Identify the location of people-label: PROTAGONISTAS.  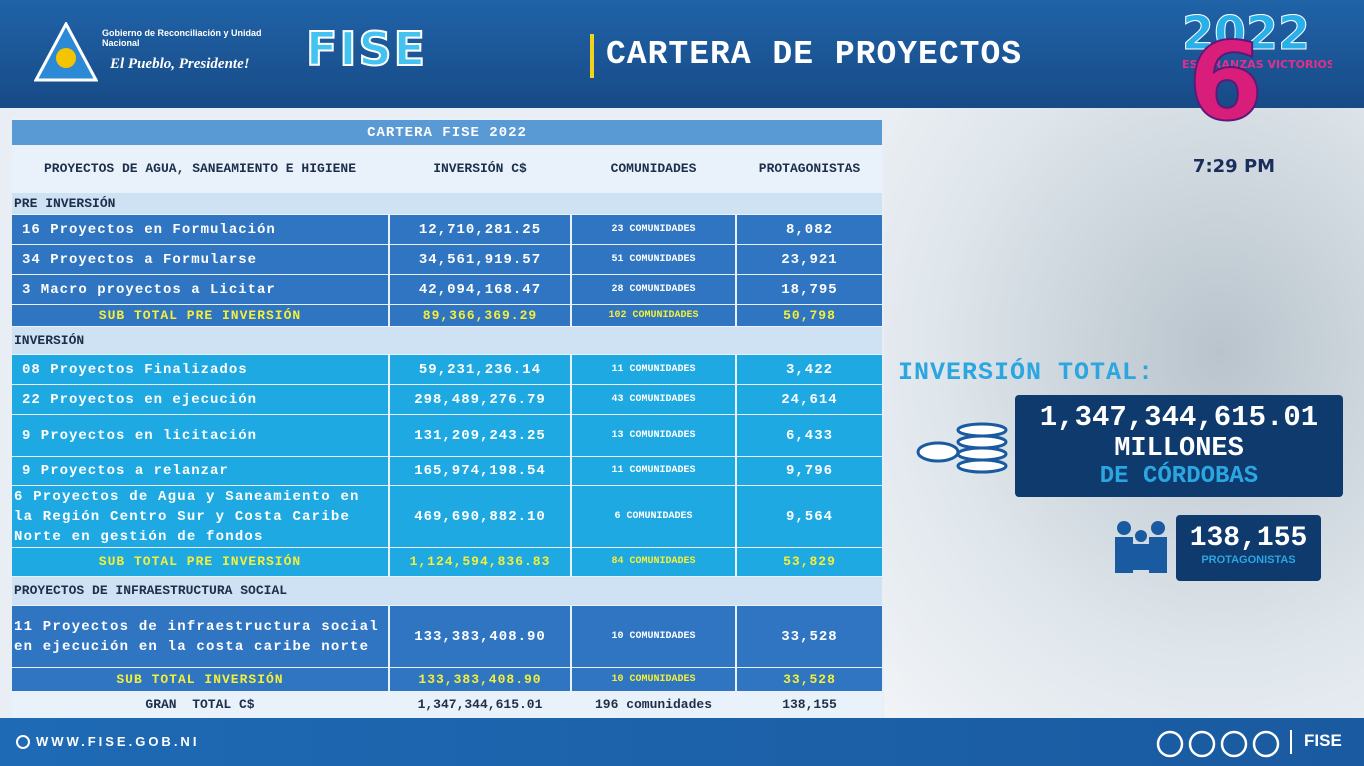
(1248, 560).